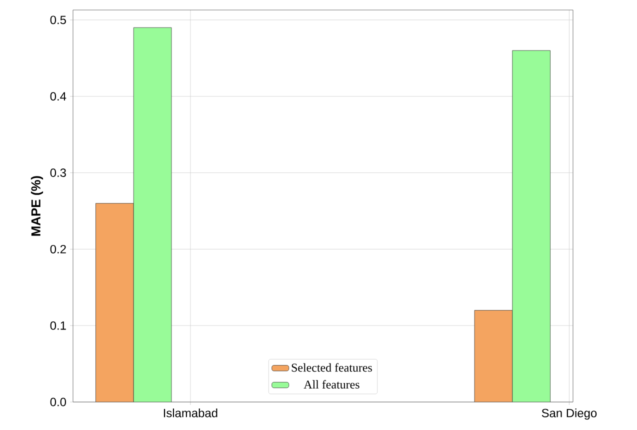 This screenshot has width=637, height=430. What do you see at coordinates (37, 206) in the screenshot?
I see `y-axis-title: MAPE (%)` at bounding box center [37, 206].